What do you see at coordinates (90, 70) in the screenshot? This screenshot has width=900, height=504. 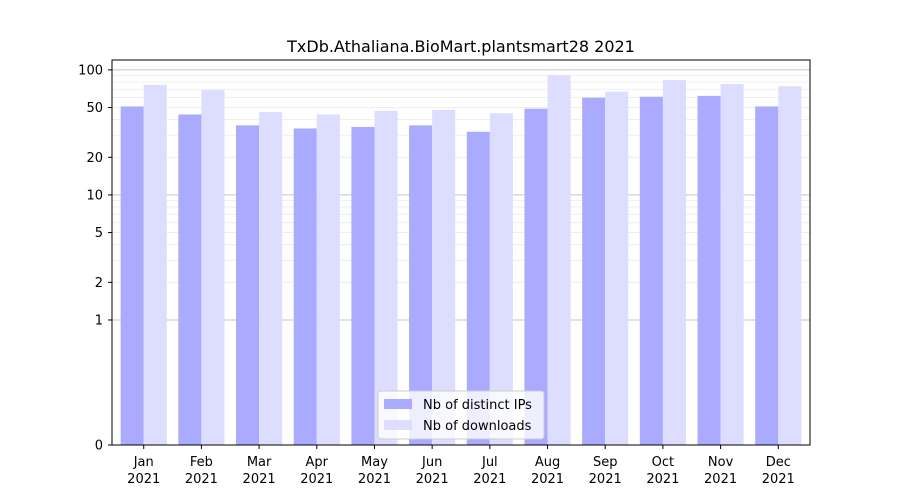 I see `y-tick-label: 100` at bounding box center [90, 70].